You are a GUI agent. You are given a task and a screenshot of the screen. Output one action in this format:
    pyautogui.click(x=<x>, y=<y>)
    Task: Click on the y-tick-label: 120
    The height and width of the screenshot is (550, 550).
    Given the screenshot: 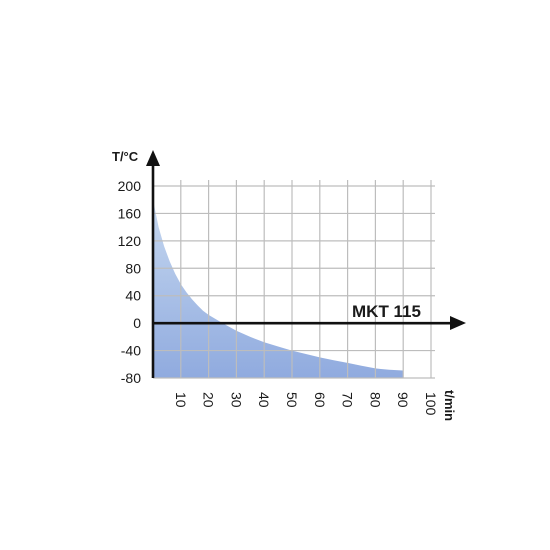 What is the action you would take?
    pyautogui.click(x=130, y=241)
    